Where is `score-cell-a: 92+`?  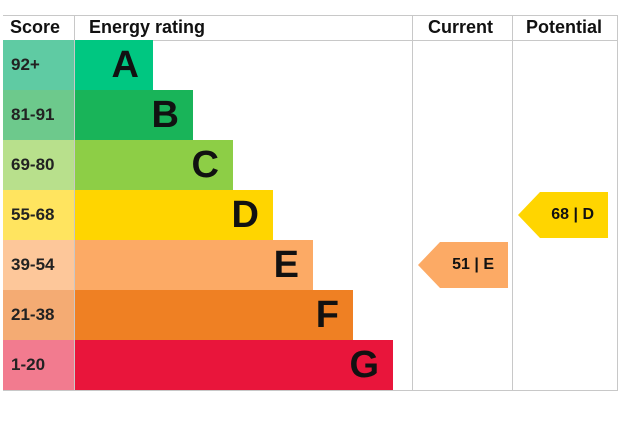 score-cell-a: 92+ is located at coordinates (38, 65).